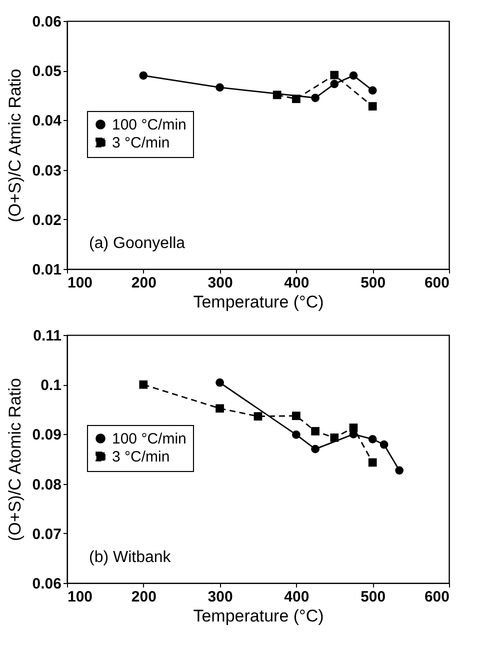 Image resolution: width=481 pixels, height=651 pixels. What do you see at coordinates (47, 270) in the screenshot?
I see `y-tick-label: 0.01` at bounding box center [47, 270].